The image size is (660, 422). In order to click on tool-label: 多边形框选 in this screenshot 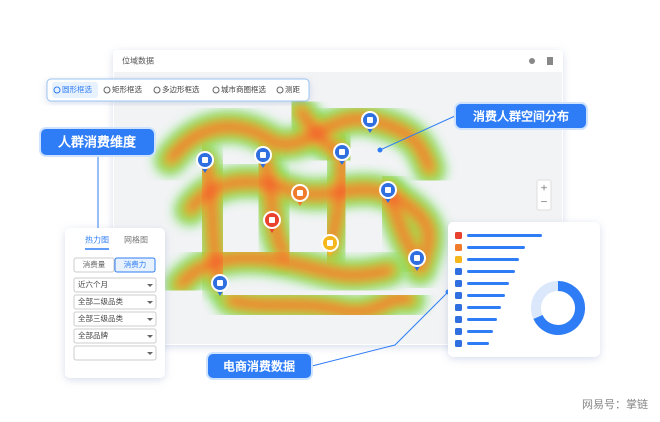, I will do `click(181, 89)`.